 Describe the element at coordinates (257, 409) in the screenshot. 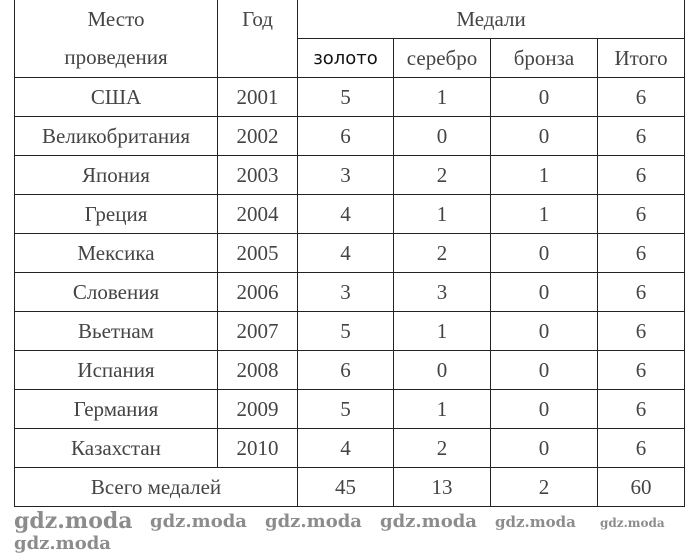

I see `cell-year: 2009` at that location.